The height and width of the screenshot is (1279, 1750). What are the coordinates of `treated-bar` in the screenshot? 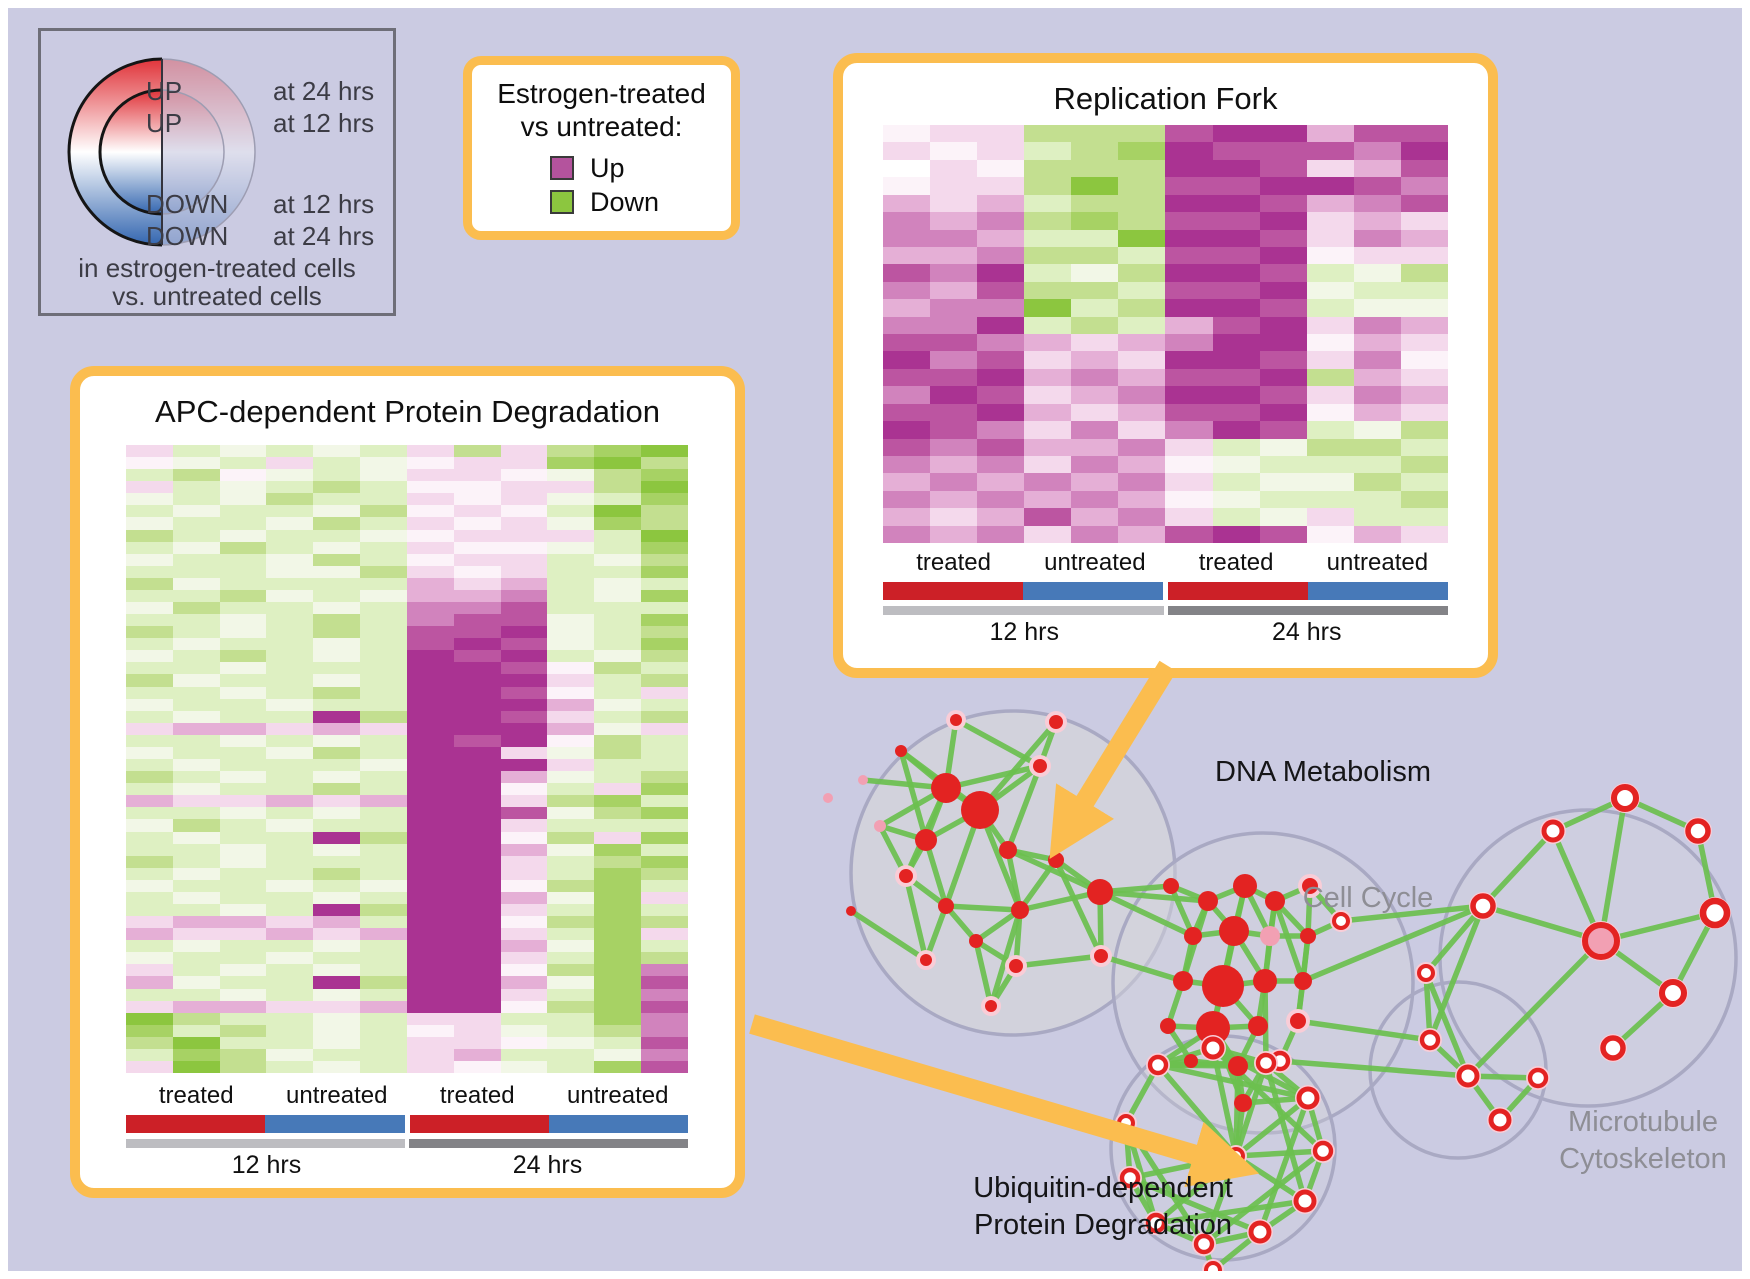 It's located at (479, 1124).